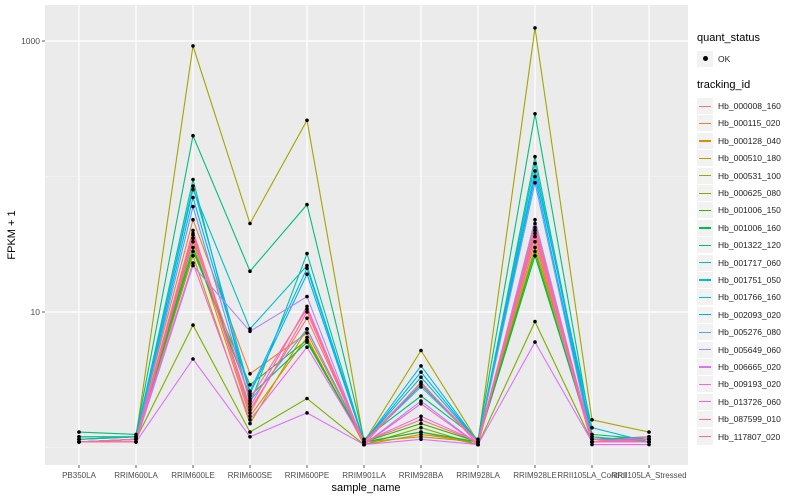 Image resolution: width=800 pixels, height=500 pixels. What do you see at coordinates (724, 85) in the screenshot?
I see `color-legend-title: tracking_id` at bounding box center [724, 85].